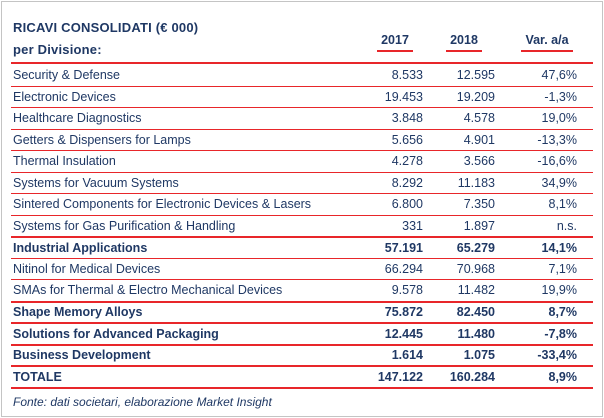 The width and height of the screenshot is (604, 418). What do you see at coordinates (407, 139) in the screenshot?
I see `value-2017: 5.656` at bounding box center [407, 139].